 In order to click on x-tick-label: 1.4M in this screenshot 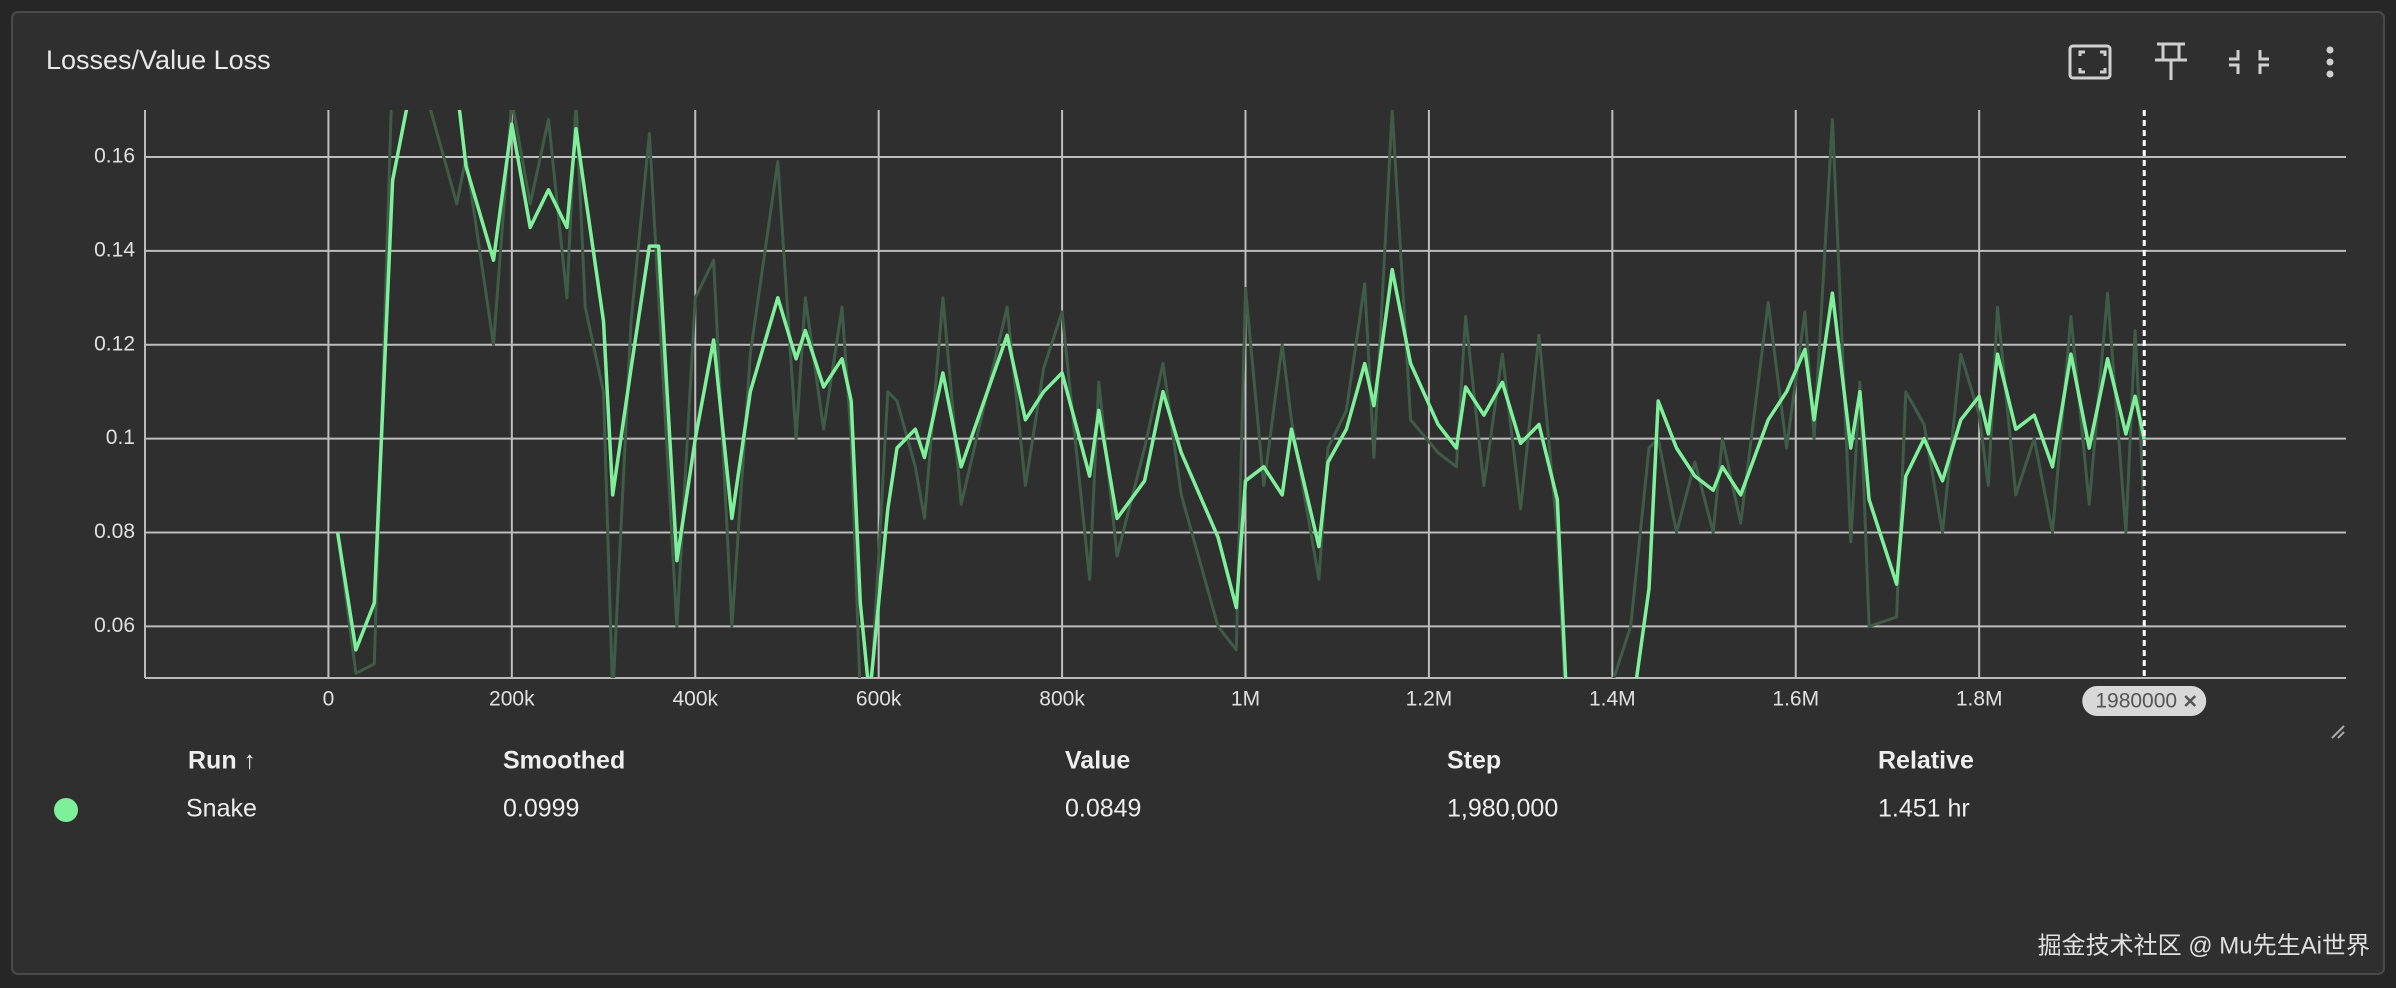, I will do `click(1612, 699)`.